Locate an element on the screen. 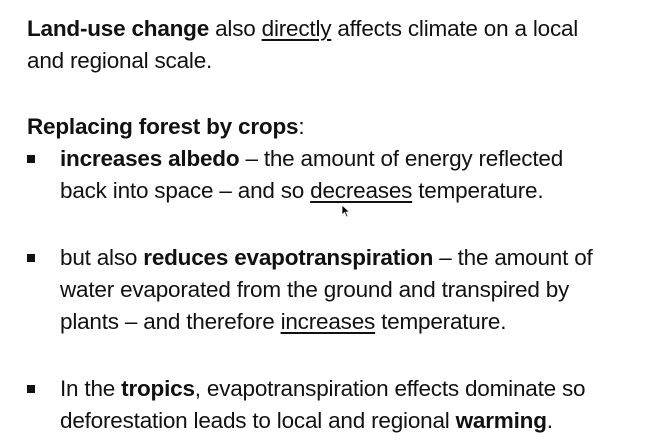 This screenshot has width=666, height=441. section-heading: Replacing forest by crops: is located at coordinates (339, 127).